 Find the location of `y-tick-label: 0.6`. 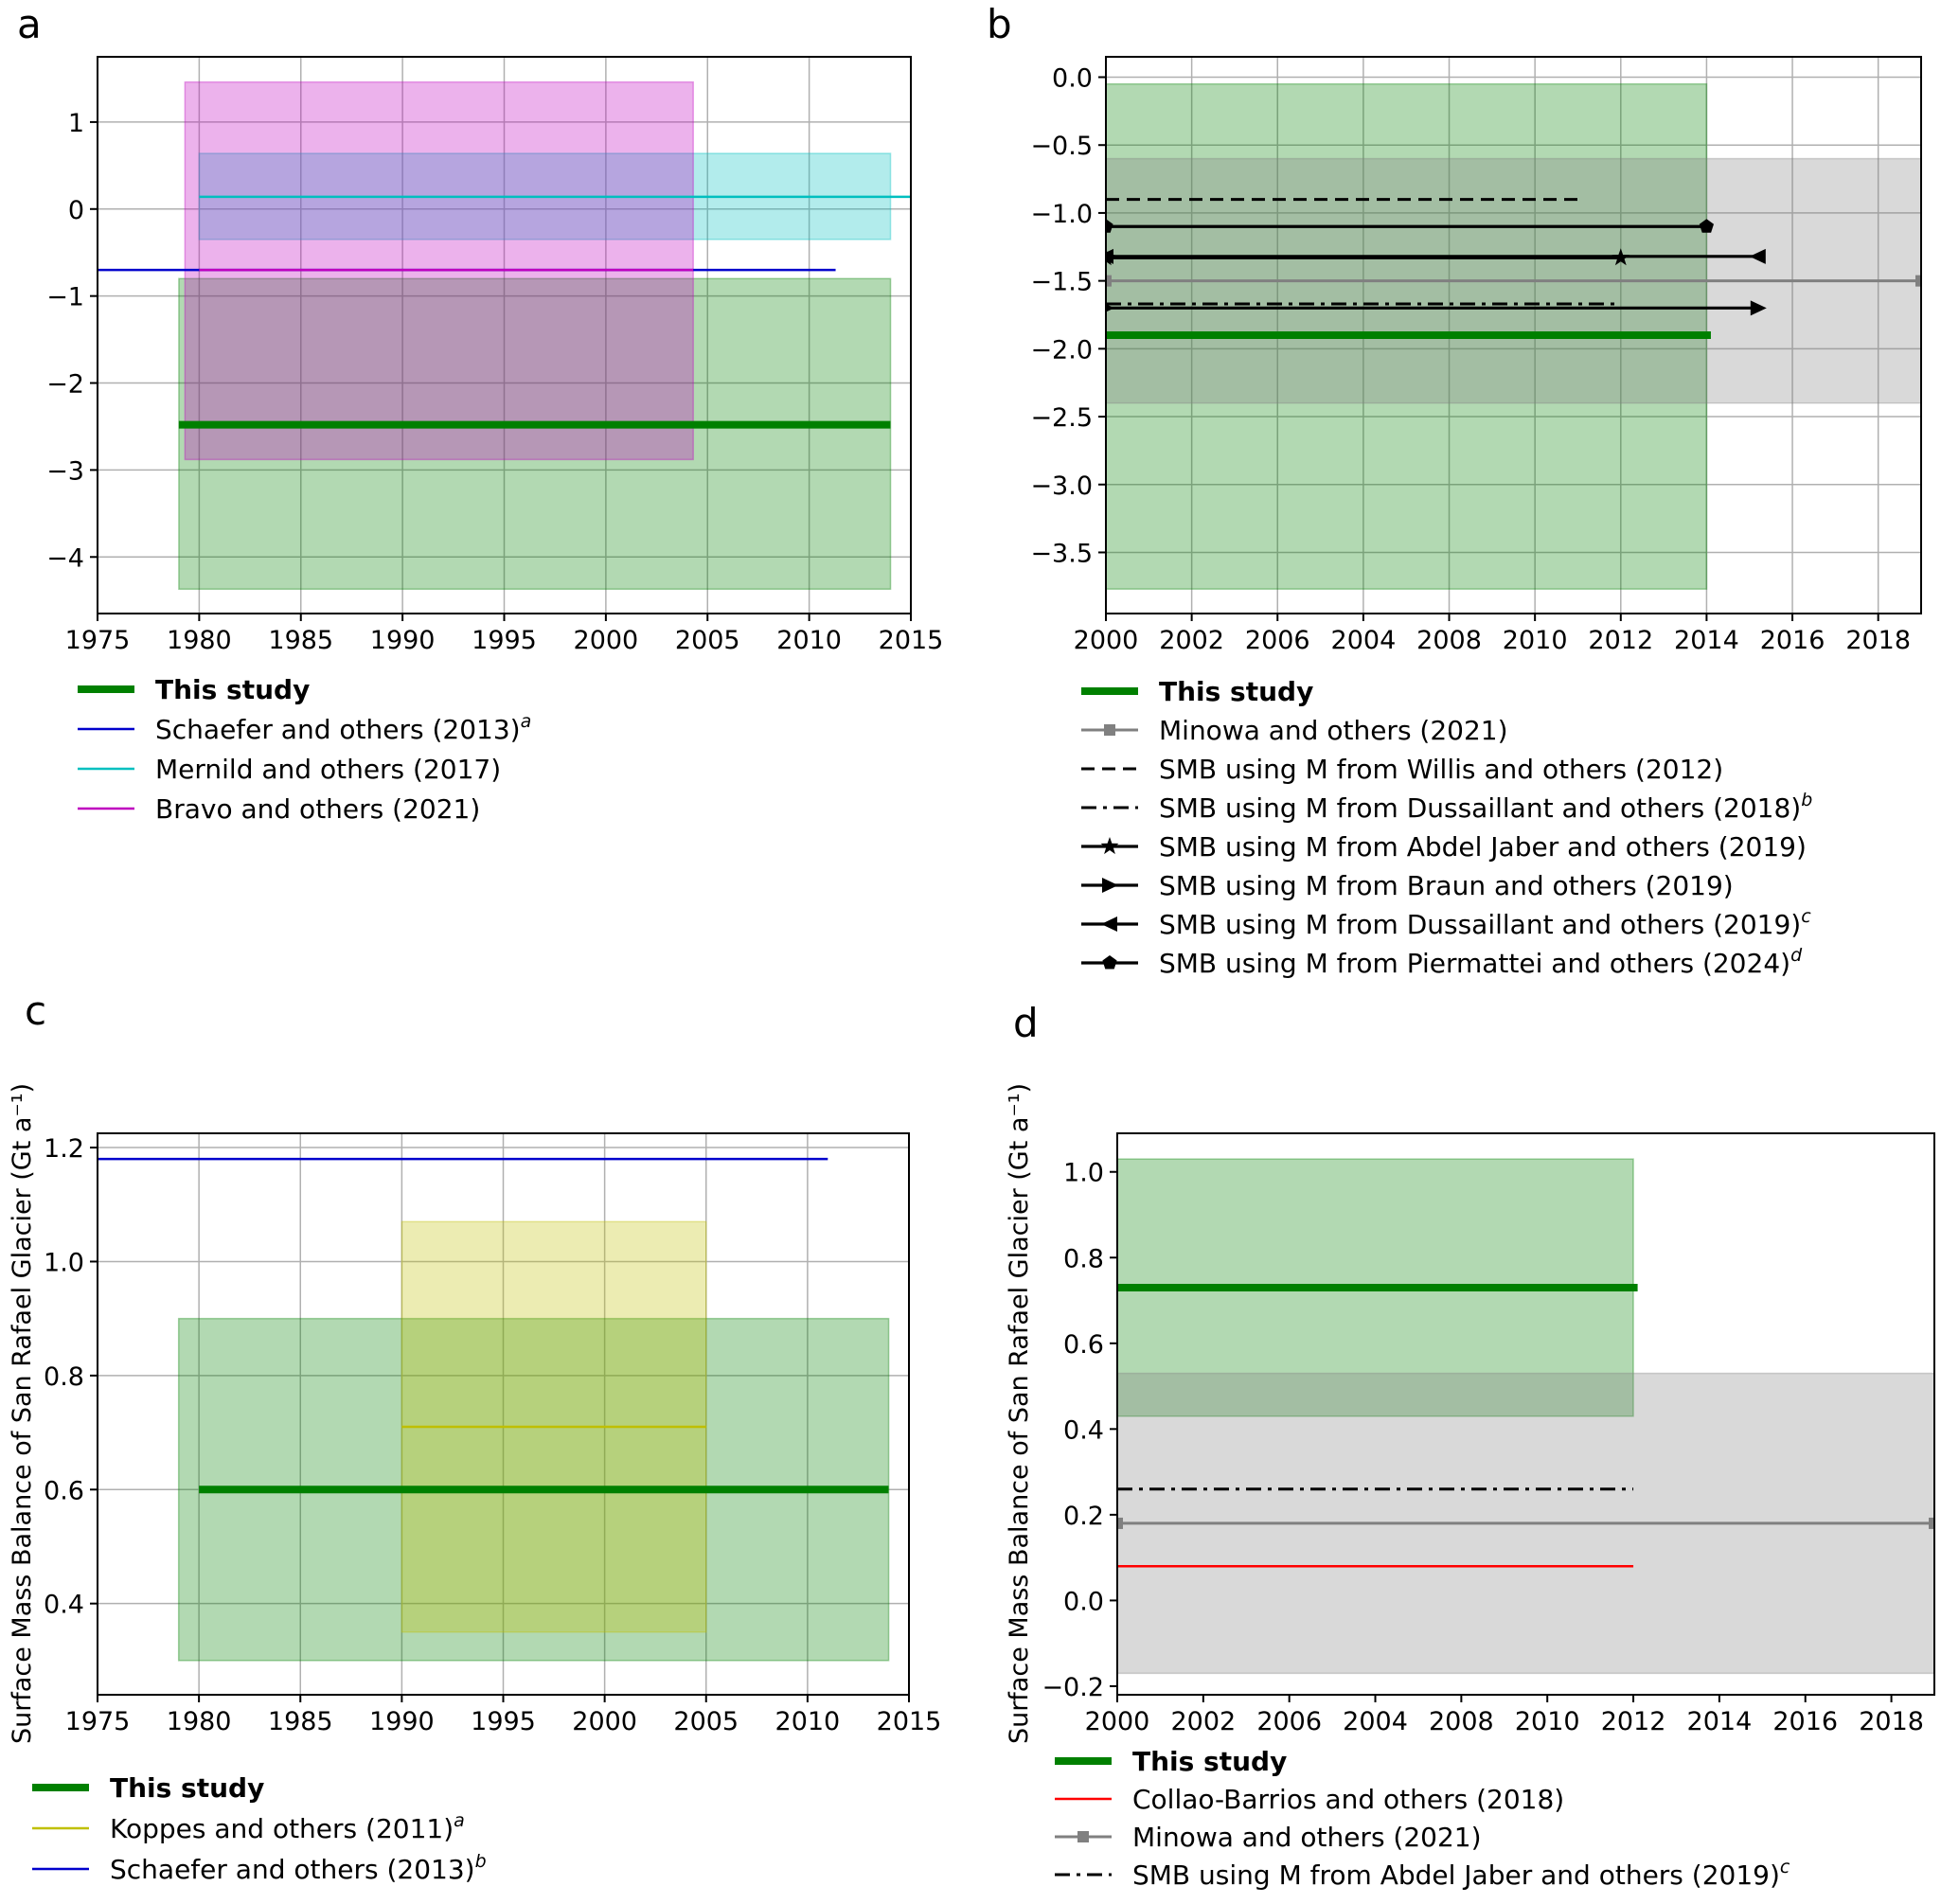

y-tick-label: 0.6 is located at coordinates (64, 1490).